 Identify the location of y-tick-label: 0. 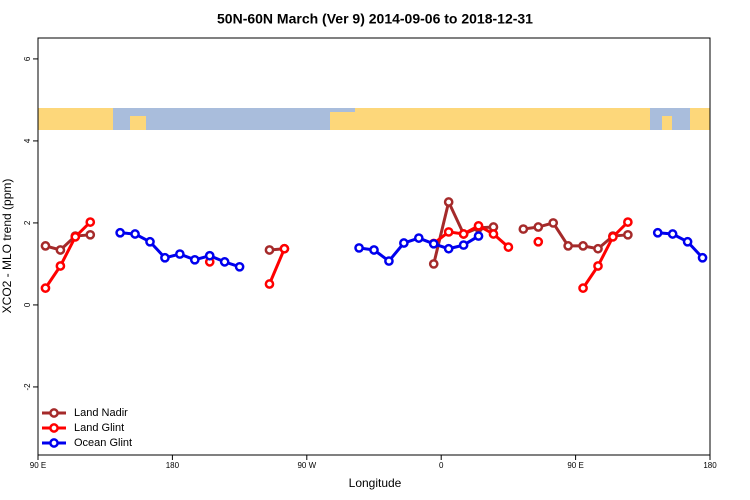
(27, 304).